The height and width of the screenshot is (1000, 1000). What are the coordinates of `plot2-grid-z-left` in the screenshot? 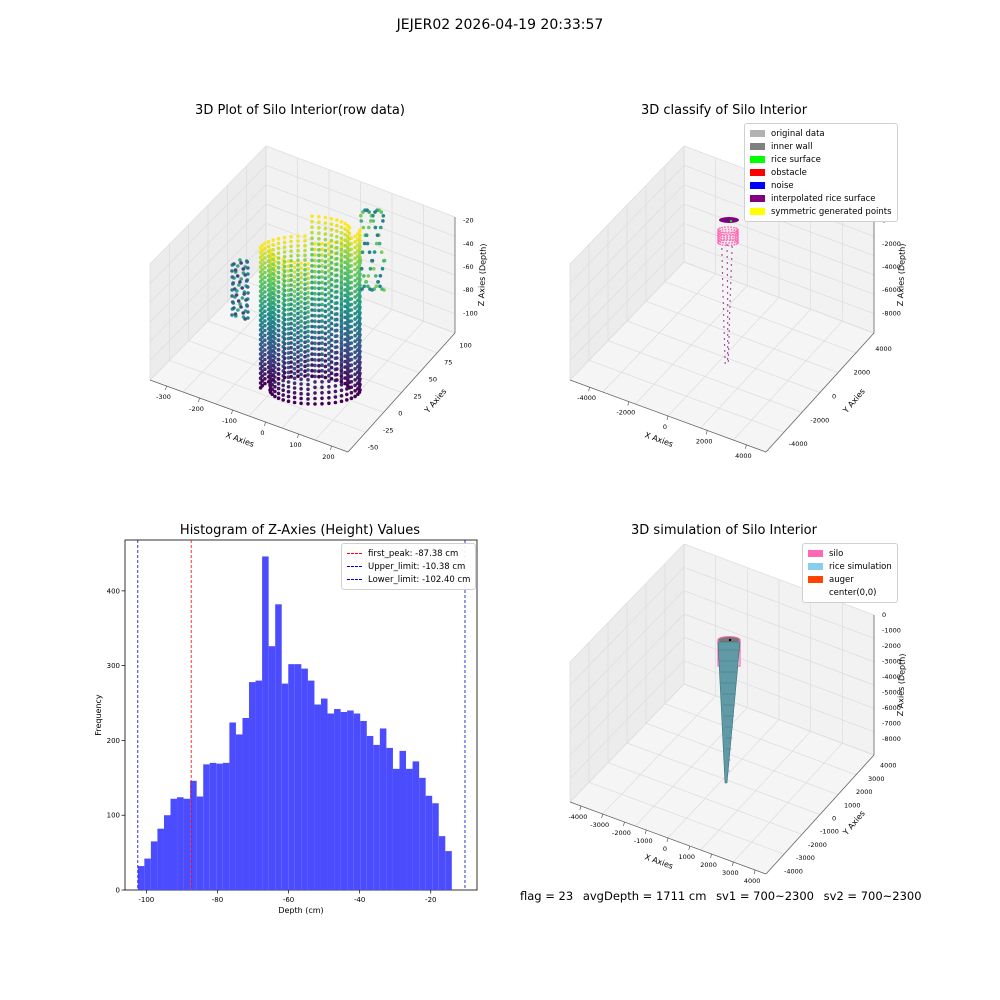 It's located at (627, 321).